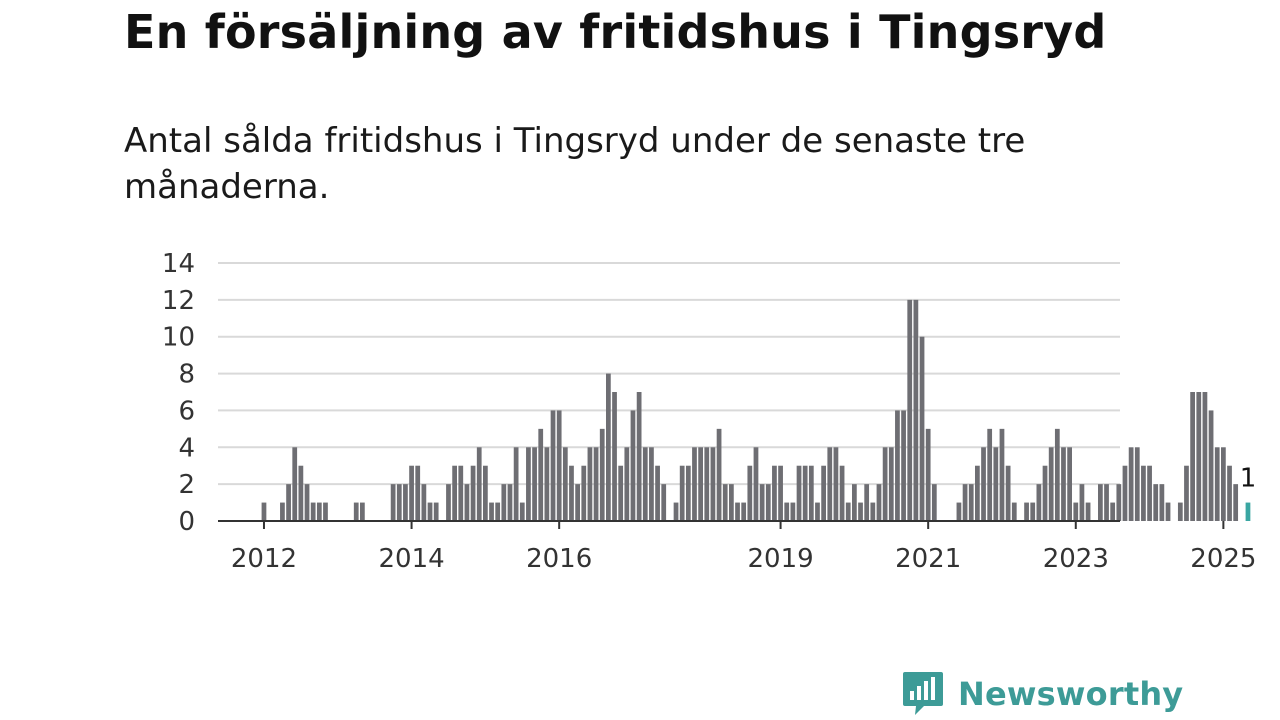 The height and width of the screenshot is (720, 1280). Describe the element at coordinates (1248, 512) in the screenshot. I see `bar-highlight` at that location.